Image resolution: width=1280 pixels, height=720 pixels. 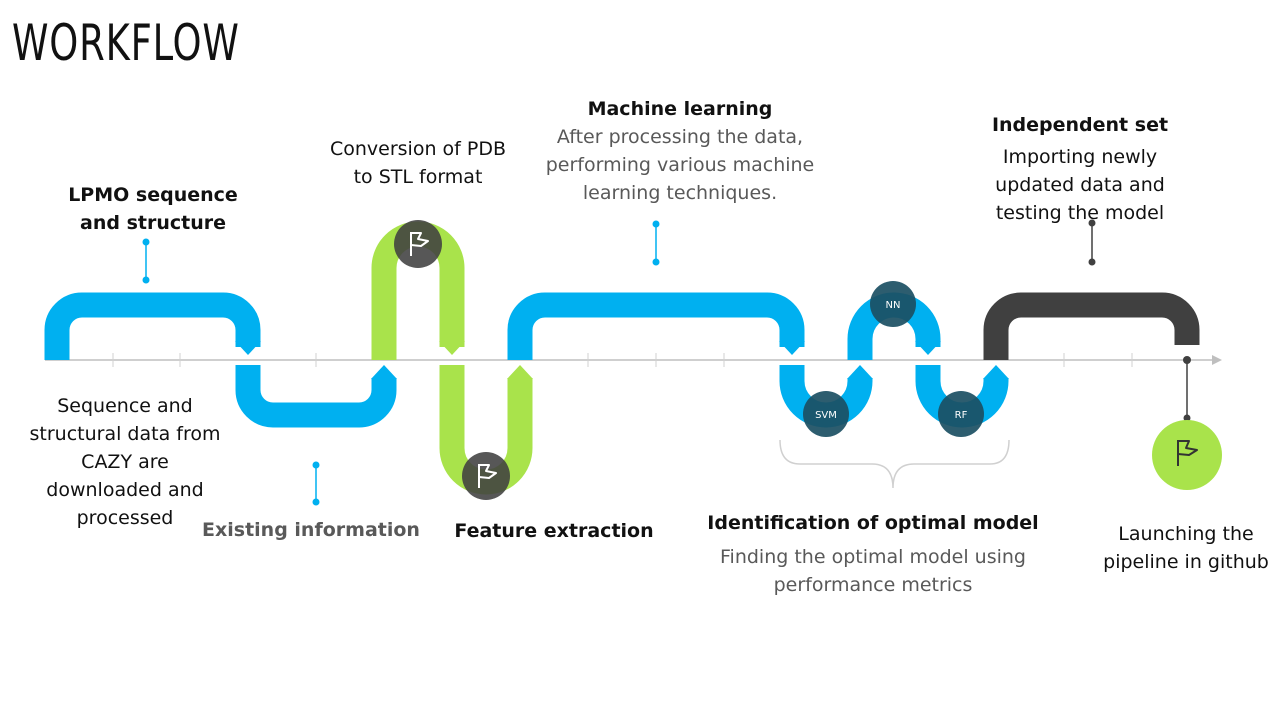 I want to click on timeline-arrow, so click(x=1217, y=360).